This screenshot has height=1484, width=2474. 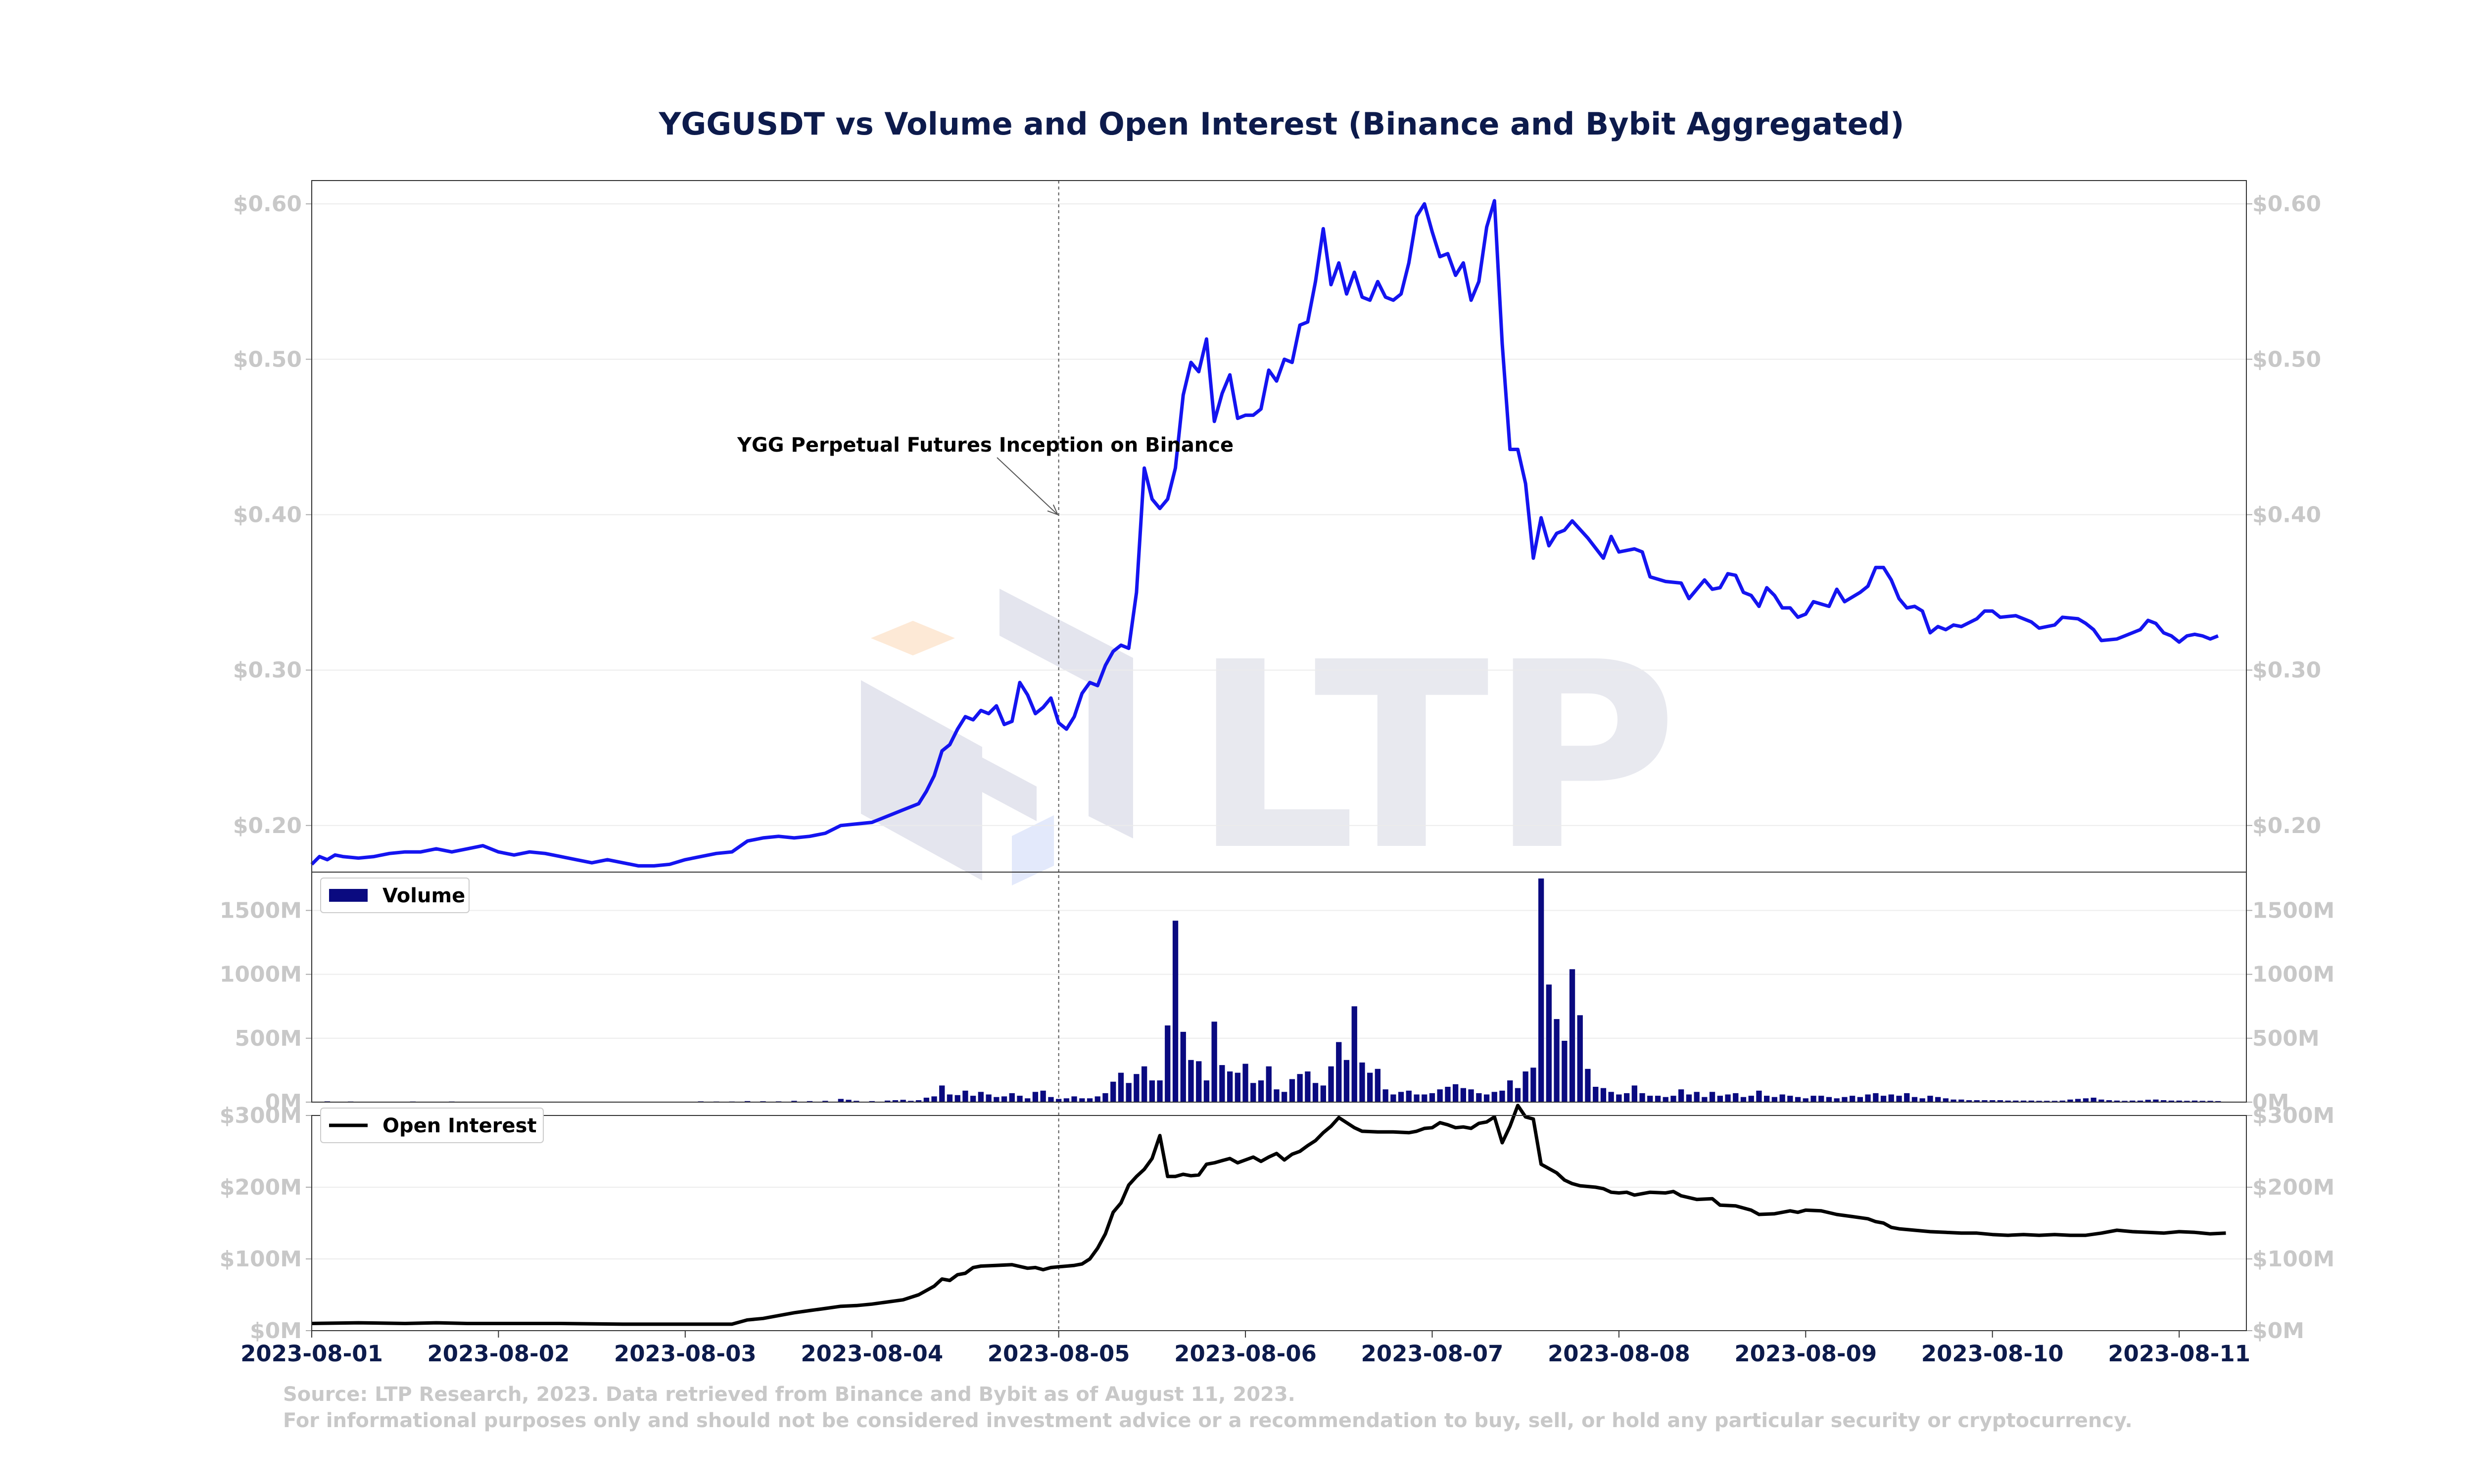 What do you see at coordinates (2287, 204) in the screenshot?
I see `price-ytick-label-right: $0.60` at bounding box center [2287, 204].